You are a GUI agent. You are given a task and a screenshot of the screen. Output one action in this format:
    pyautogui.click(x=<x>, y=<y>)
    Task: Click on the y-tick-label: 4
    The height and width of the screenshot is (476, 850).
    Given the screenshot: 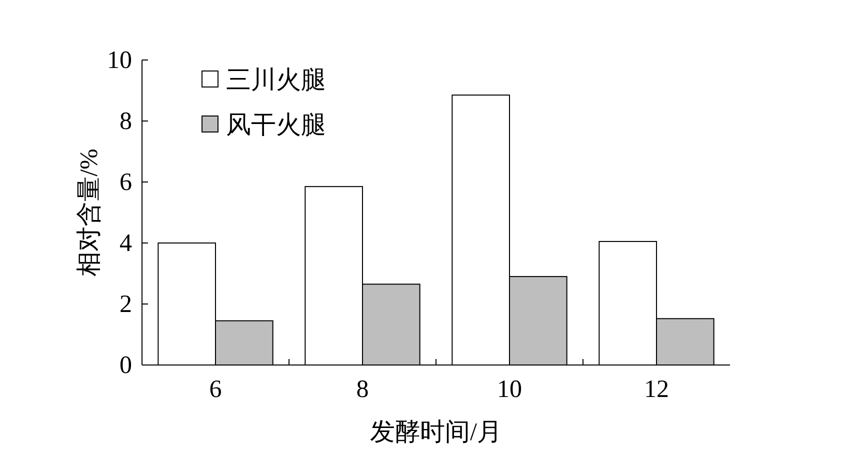 What is the action you would take?
    pyautogui.click(x=126, y=243)
    